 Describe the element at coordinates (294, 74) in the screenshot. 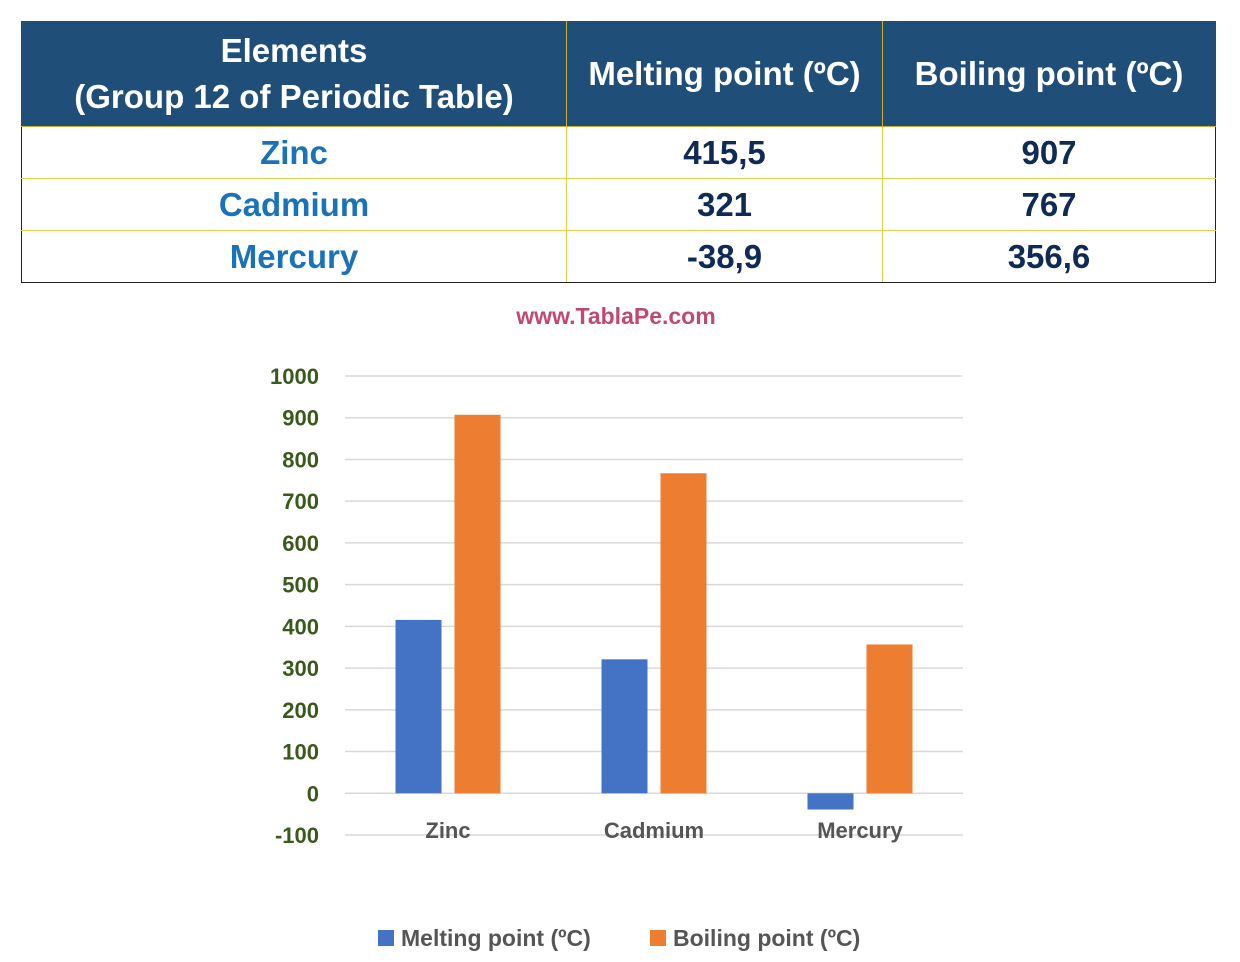

I see `header-elements: Elements (Group 12 of Periodic Table)` at that location.